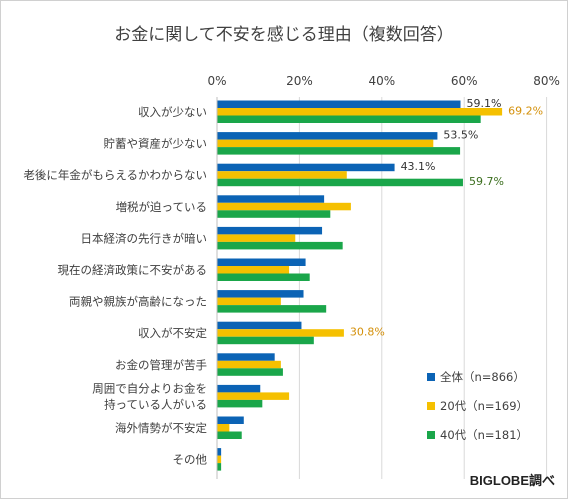 This screenshot has width=568, height=499. I want to click on data-label: 30.8%, so click(367, 332).